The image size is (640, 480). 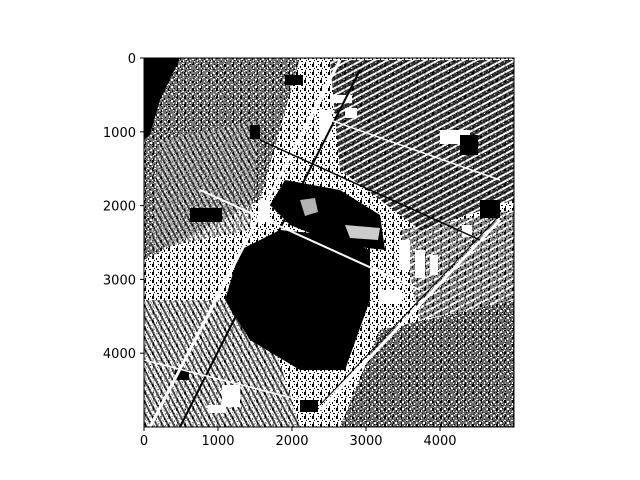 I want to click on x-tick-label: 4000, so click(x=439, y=441).